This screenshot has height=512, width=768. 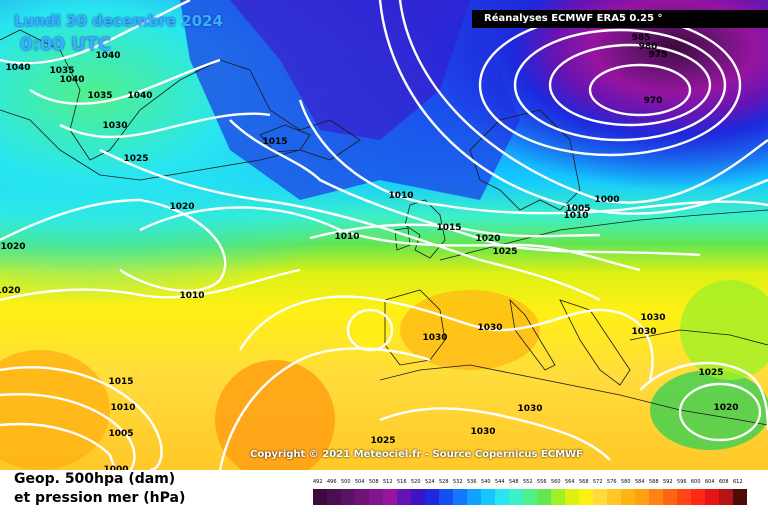 I want to click on isobar-1030-s, so click(x=495, y=434).